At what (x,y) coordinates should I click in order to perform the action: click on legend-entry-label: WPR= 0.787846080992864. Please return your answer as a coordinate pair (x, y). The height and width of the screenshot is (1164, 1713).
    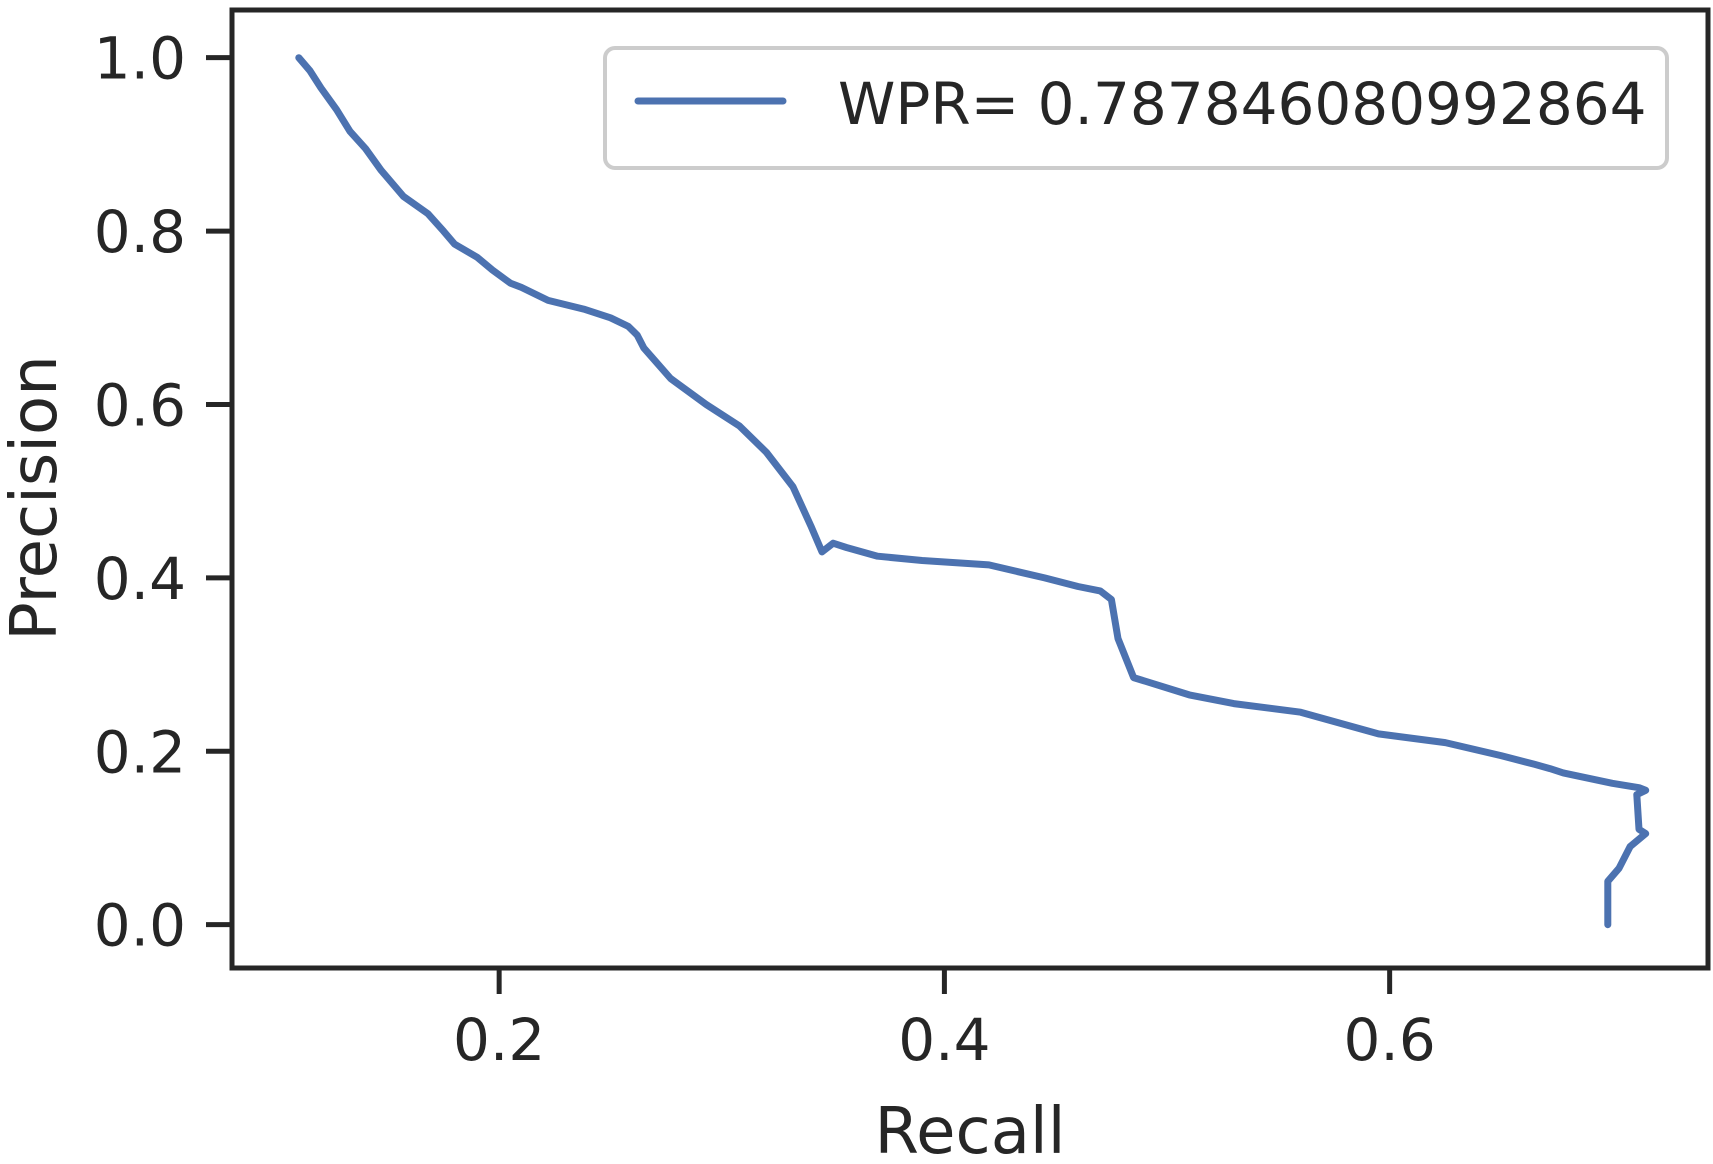
    Looking at the image, I should click on (1242, 104).